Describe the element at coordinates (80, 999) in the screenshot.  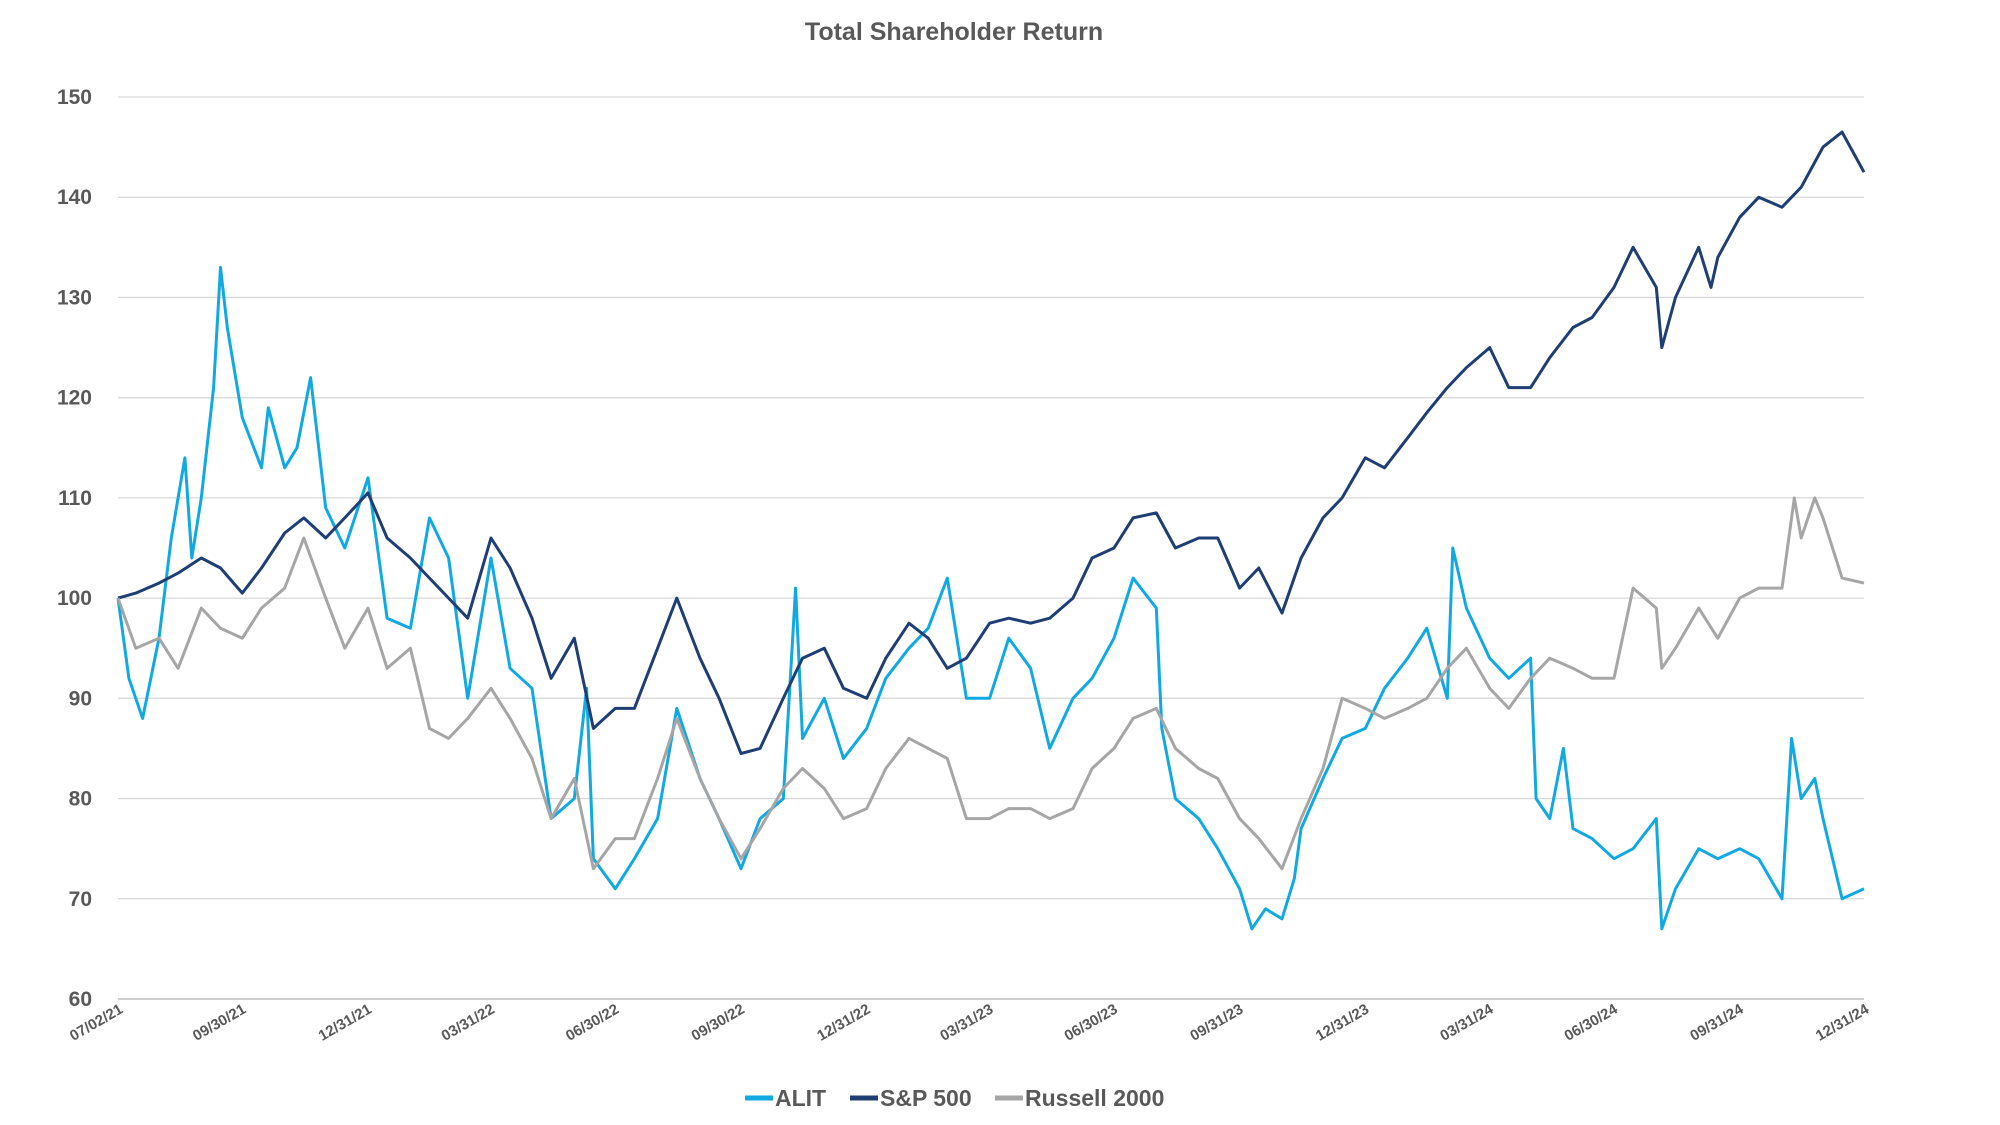
I see `y-tick-label: 60` at that location.